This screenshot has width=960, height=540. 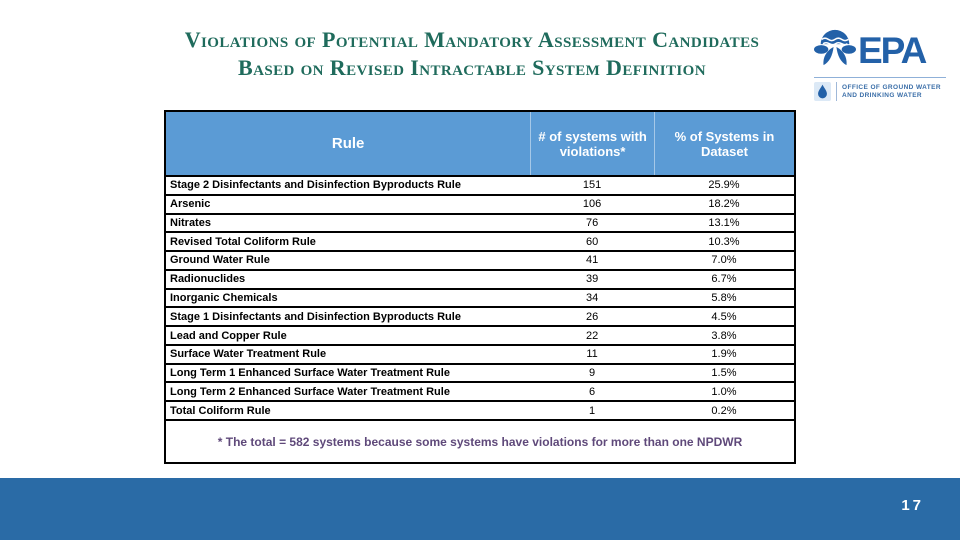 What do you see at coordinates (592, 222) in the screenshot?
I see `count-cell: 76` at bounding box center [592, 222].